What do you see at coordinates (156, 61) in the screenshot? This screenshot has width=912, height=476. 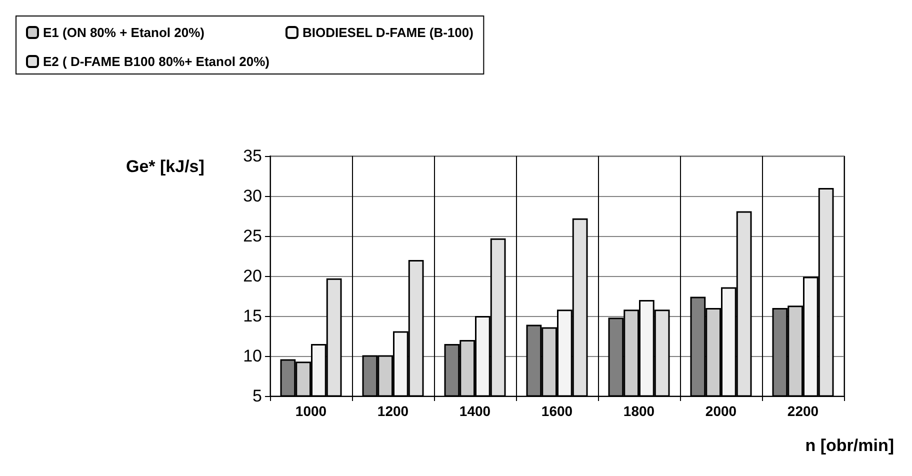 I see `legend-label: E2 ( D-FAME B100 80%+ Etanol 20%)` at bounding box center [156, 61].